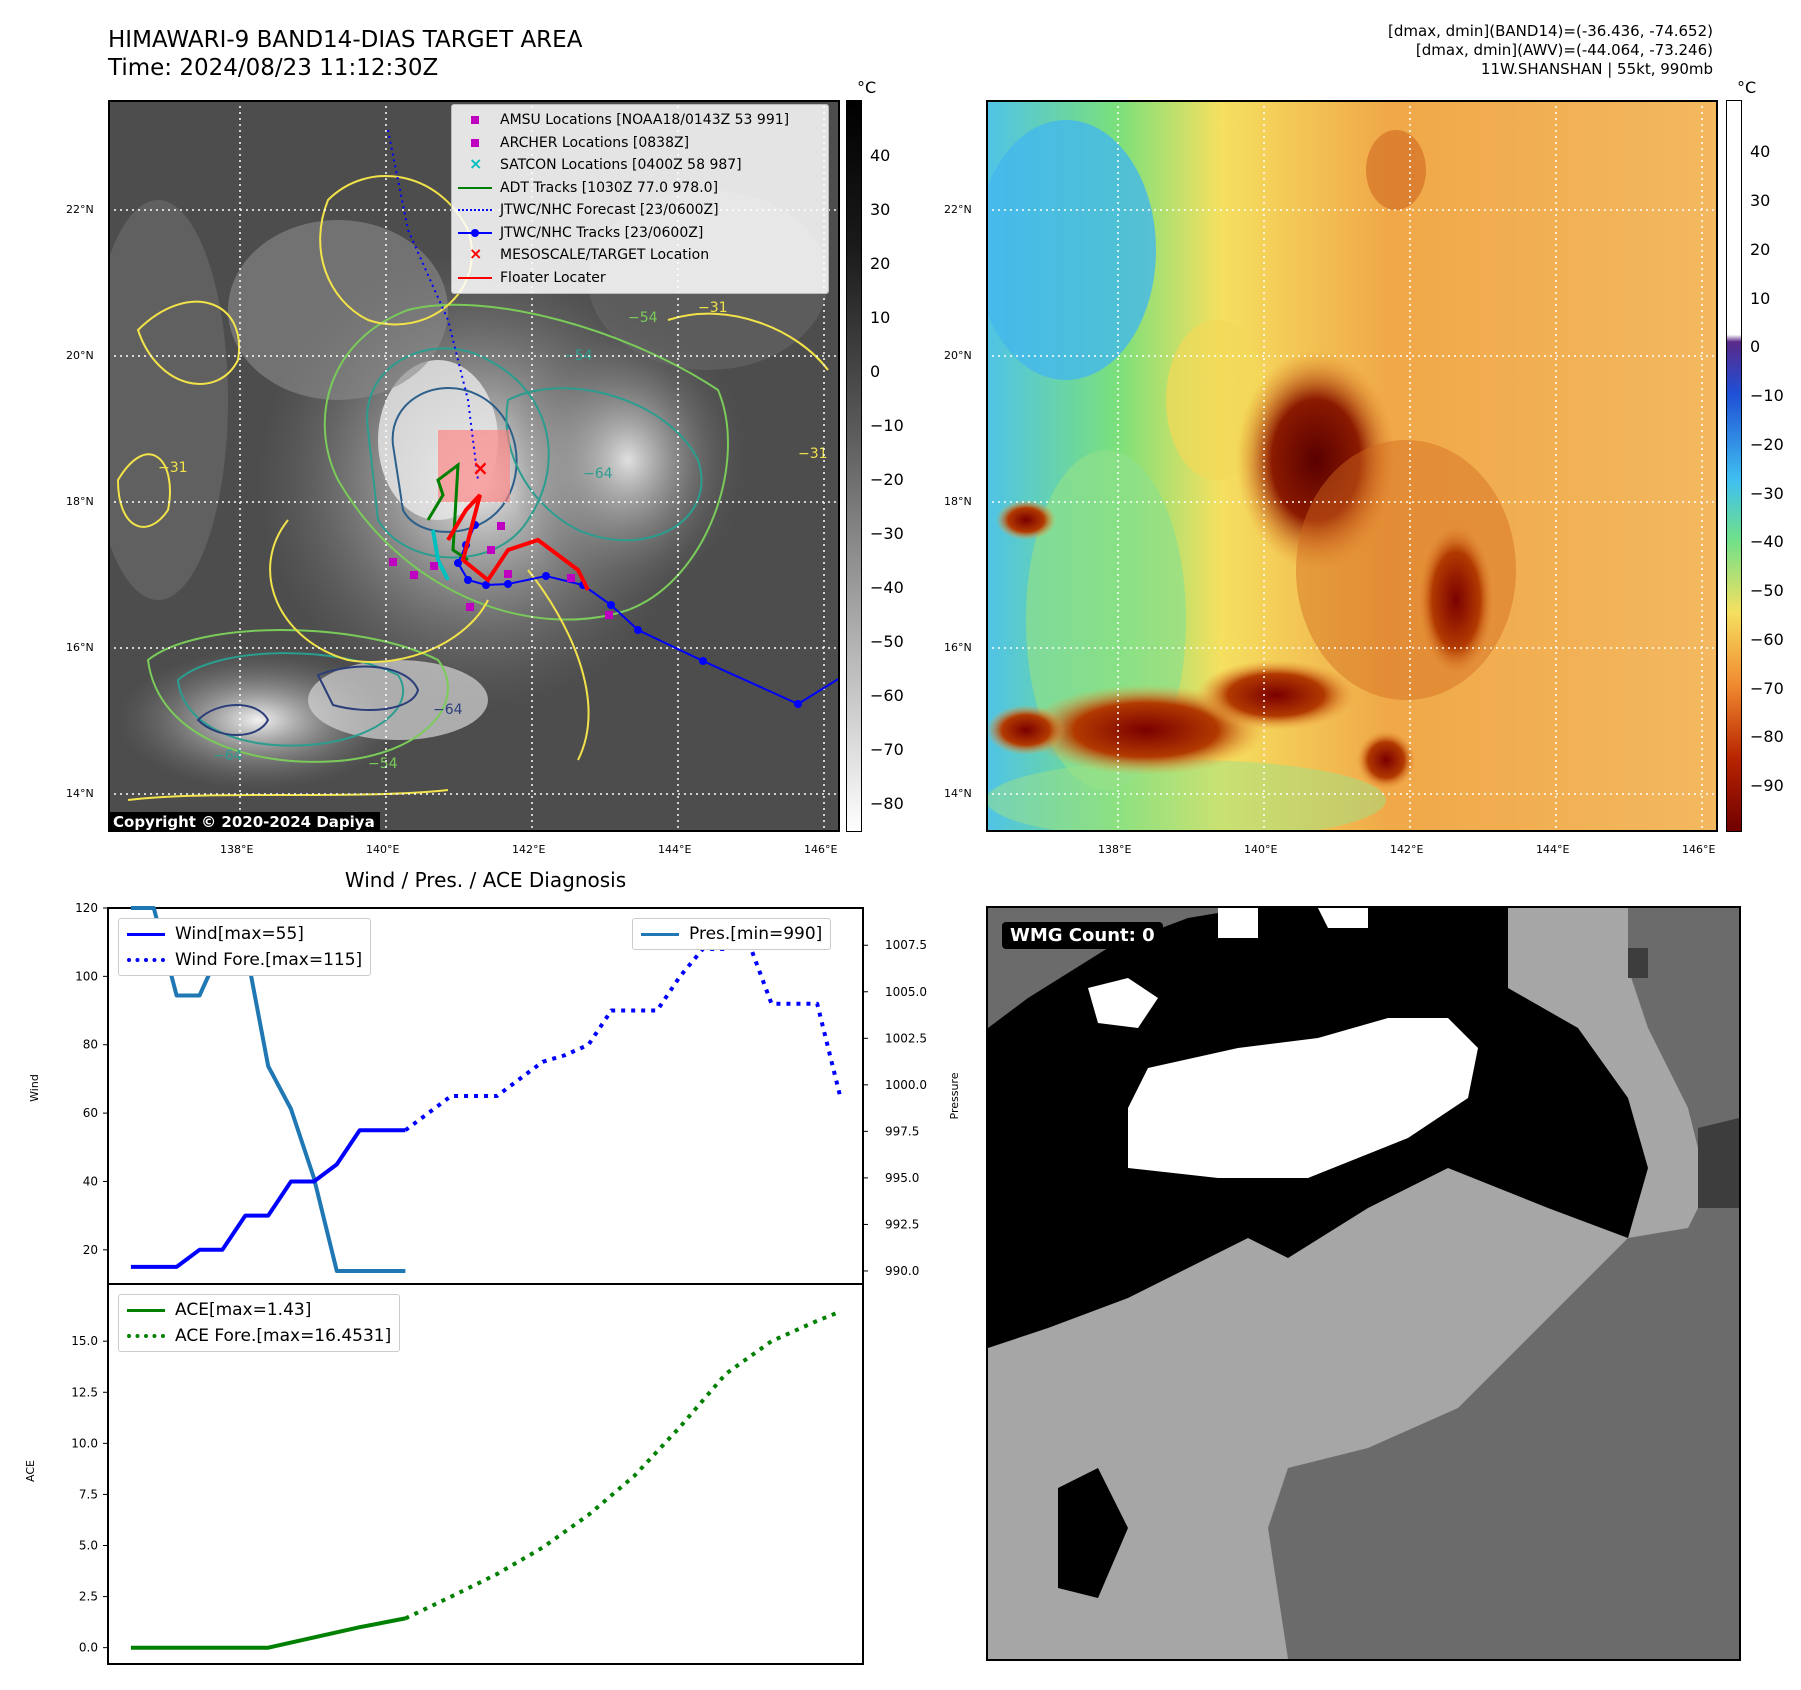 The height and width of the screenshot is (1690, 1801). What do you see at coordinates (958, 793) in the screenshot?
I see `lat-label: 14°N` at bounding box center [958, 793].